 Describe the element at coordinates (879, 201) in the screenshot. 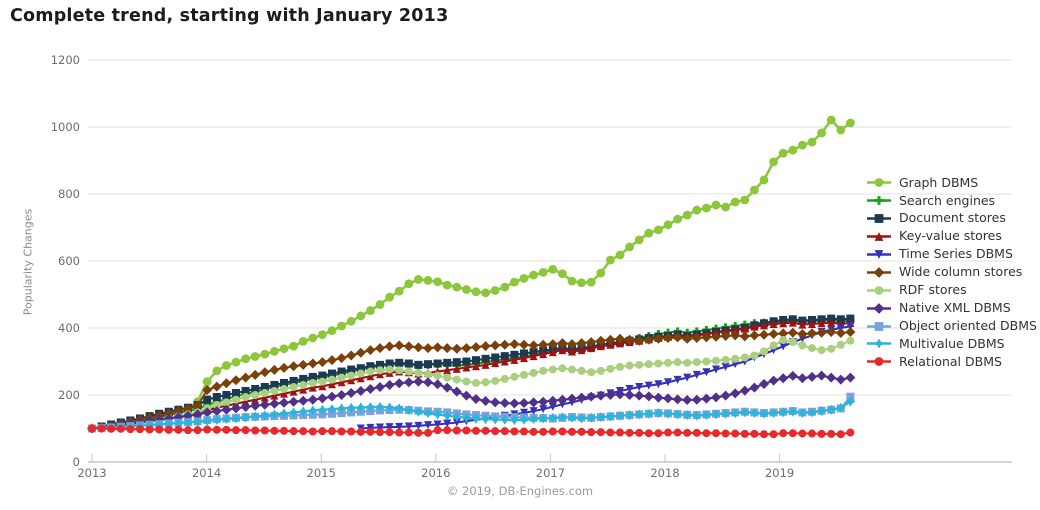

I see `marker-plus` at that location.